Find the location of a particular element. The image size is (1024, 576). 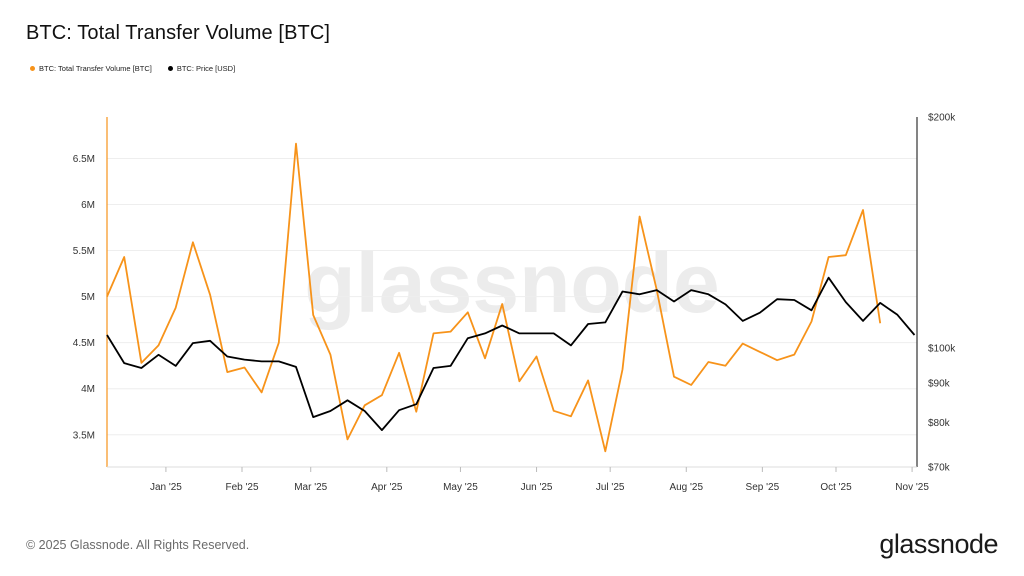

y-right-tick-label: $70k is located at coordinates (939, 468).